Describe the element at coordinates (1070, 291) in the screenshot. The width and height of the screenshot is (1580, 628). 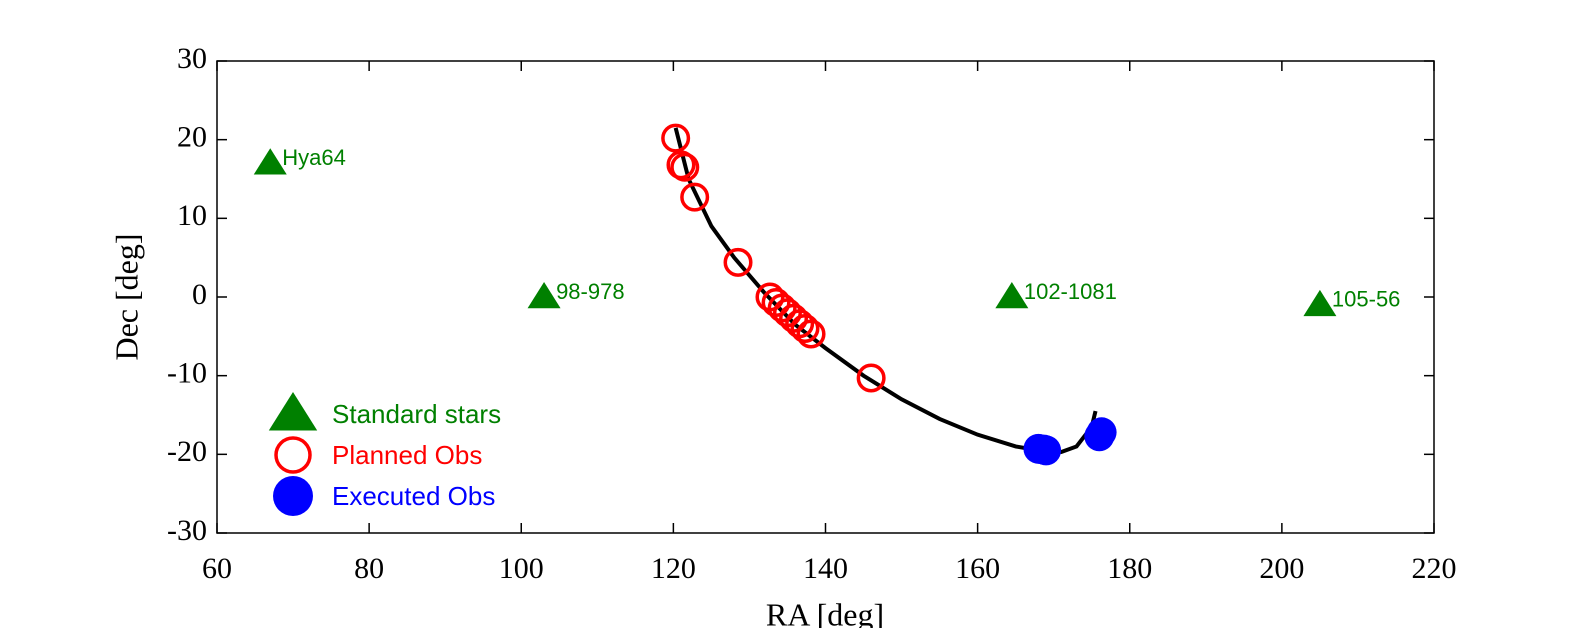
I see `point-label: 102-1081` at that location.